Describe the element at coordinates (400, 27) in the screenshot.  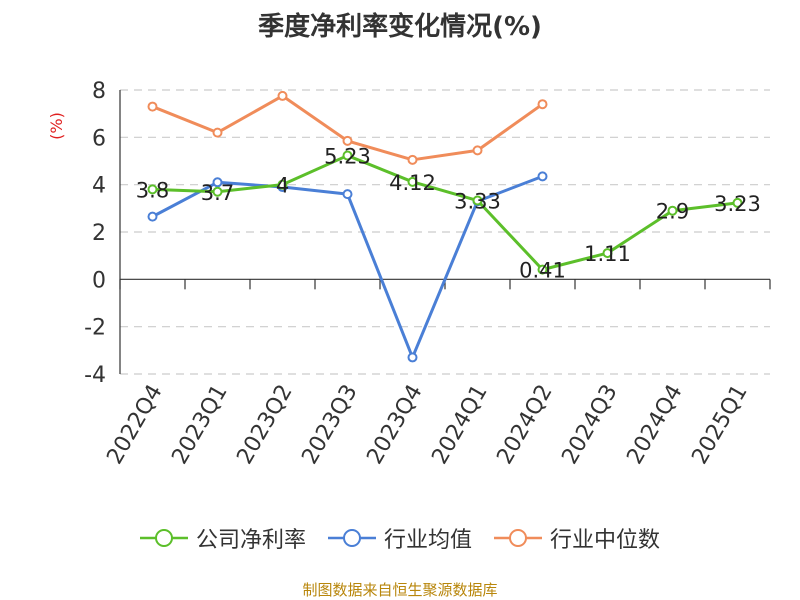
I see `chart-title: 季度净利率变化情况(%)` at that location.